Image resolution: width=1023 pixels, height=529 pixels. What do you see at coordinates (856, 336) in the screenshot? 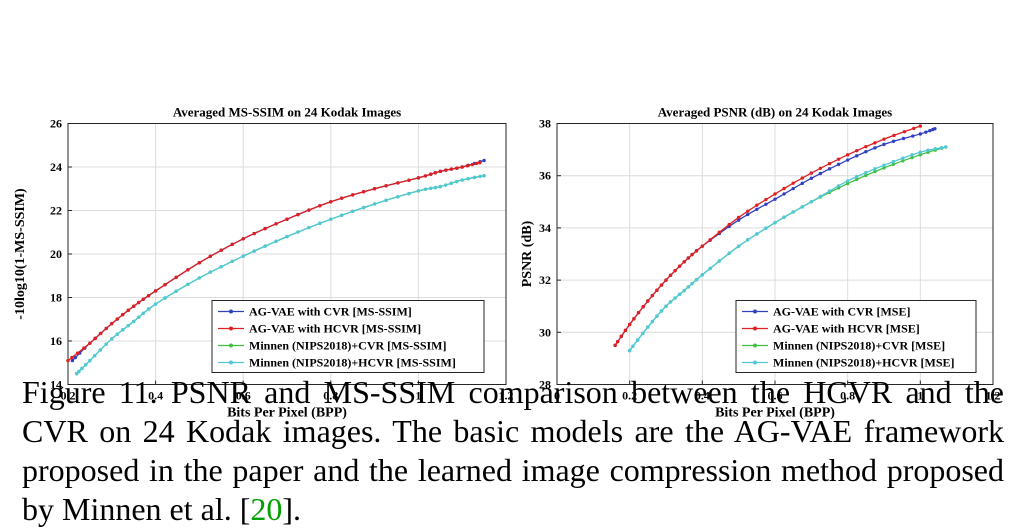
I see `legend-box` at bounding box center [856, 336].